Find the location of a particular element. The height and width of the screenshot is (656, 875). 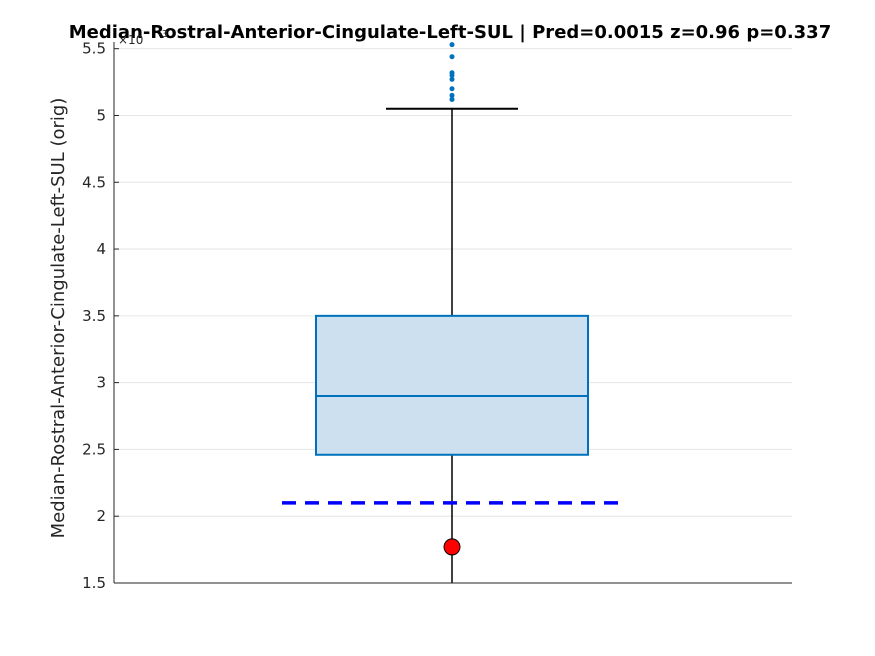

y-tick-label: 3.5 is located at coordinates (94, 316).